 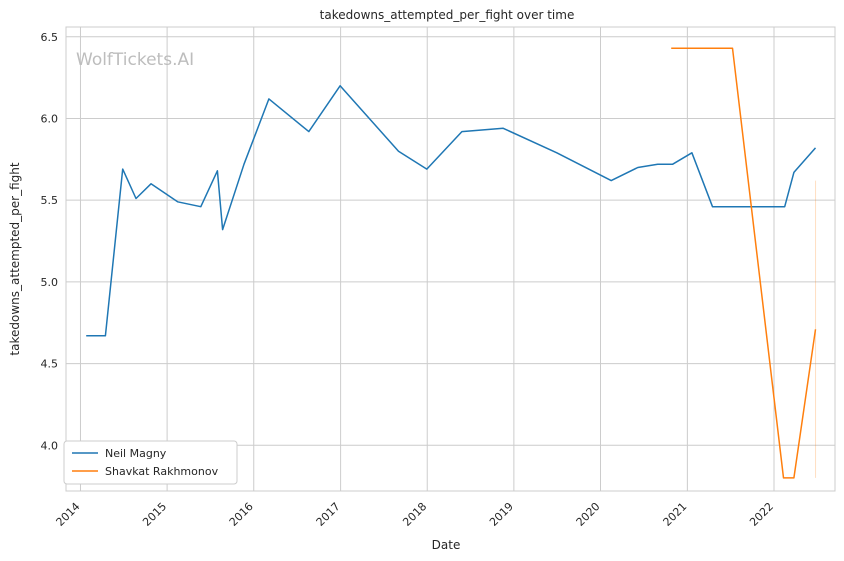 I want to click on y-tick-label: 5.0, so click(x=50, y=282).